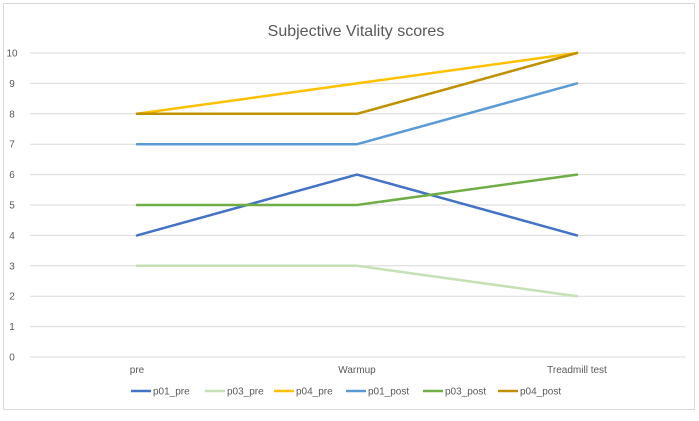  I want to click on chart-title: Subjective Vitality scores, so click(356, 31).